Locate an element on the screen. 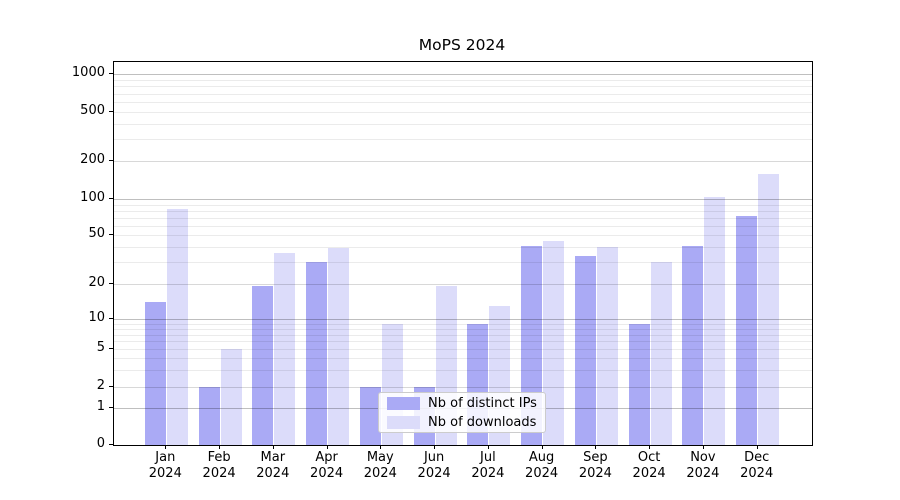  bar-downloads-jan is located at coordinates (177, 326).